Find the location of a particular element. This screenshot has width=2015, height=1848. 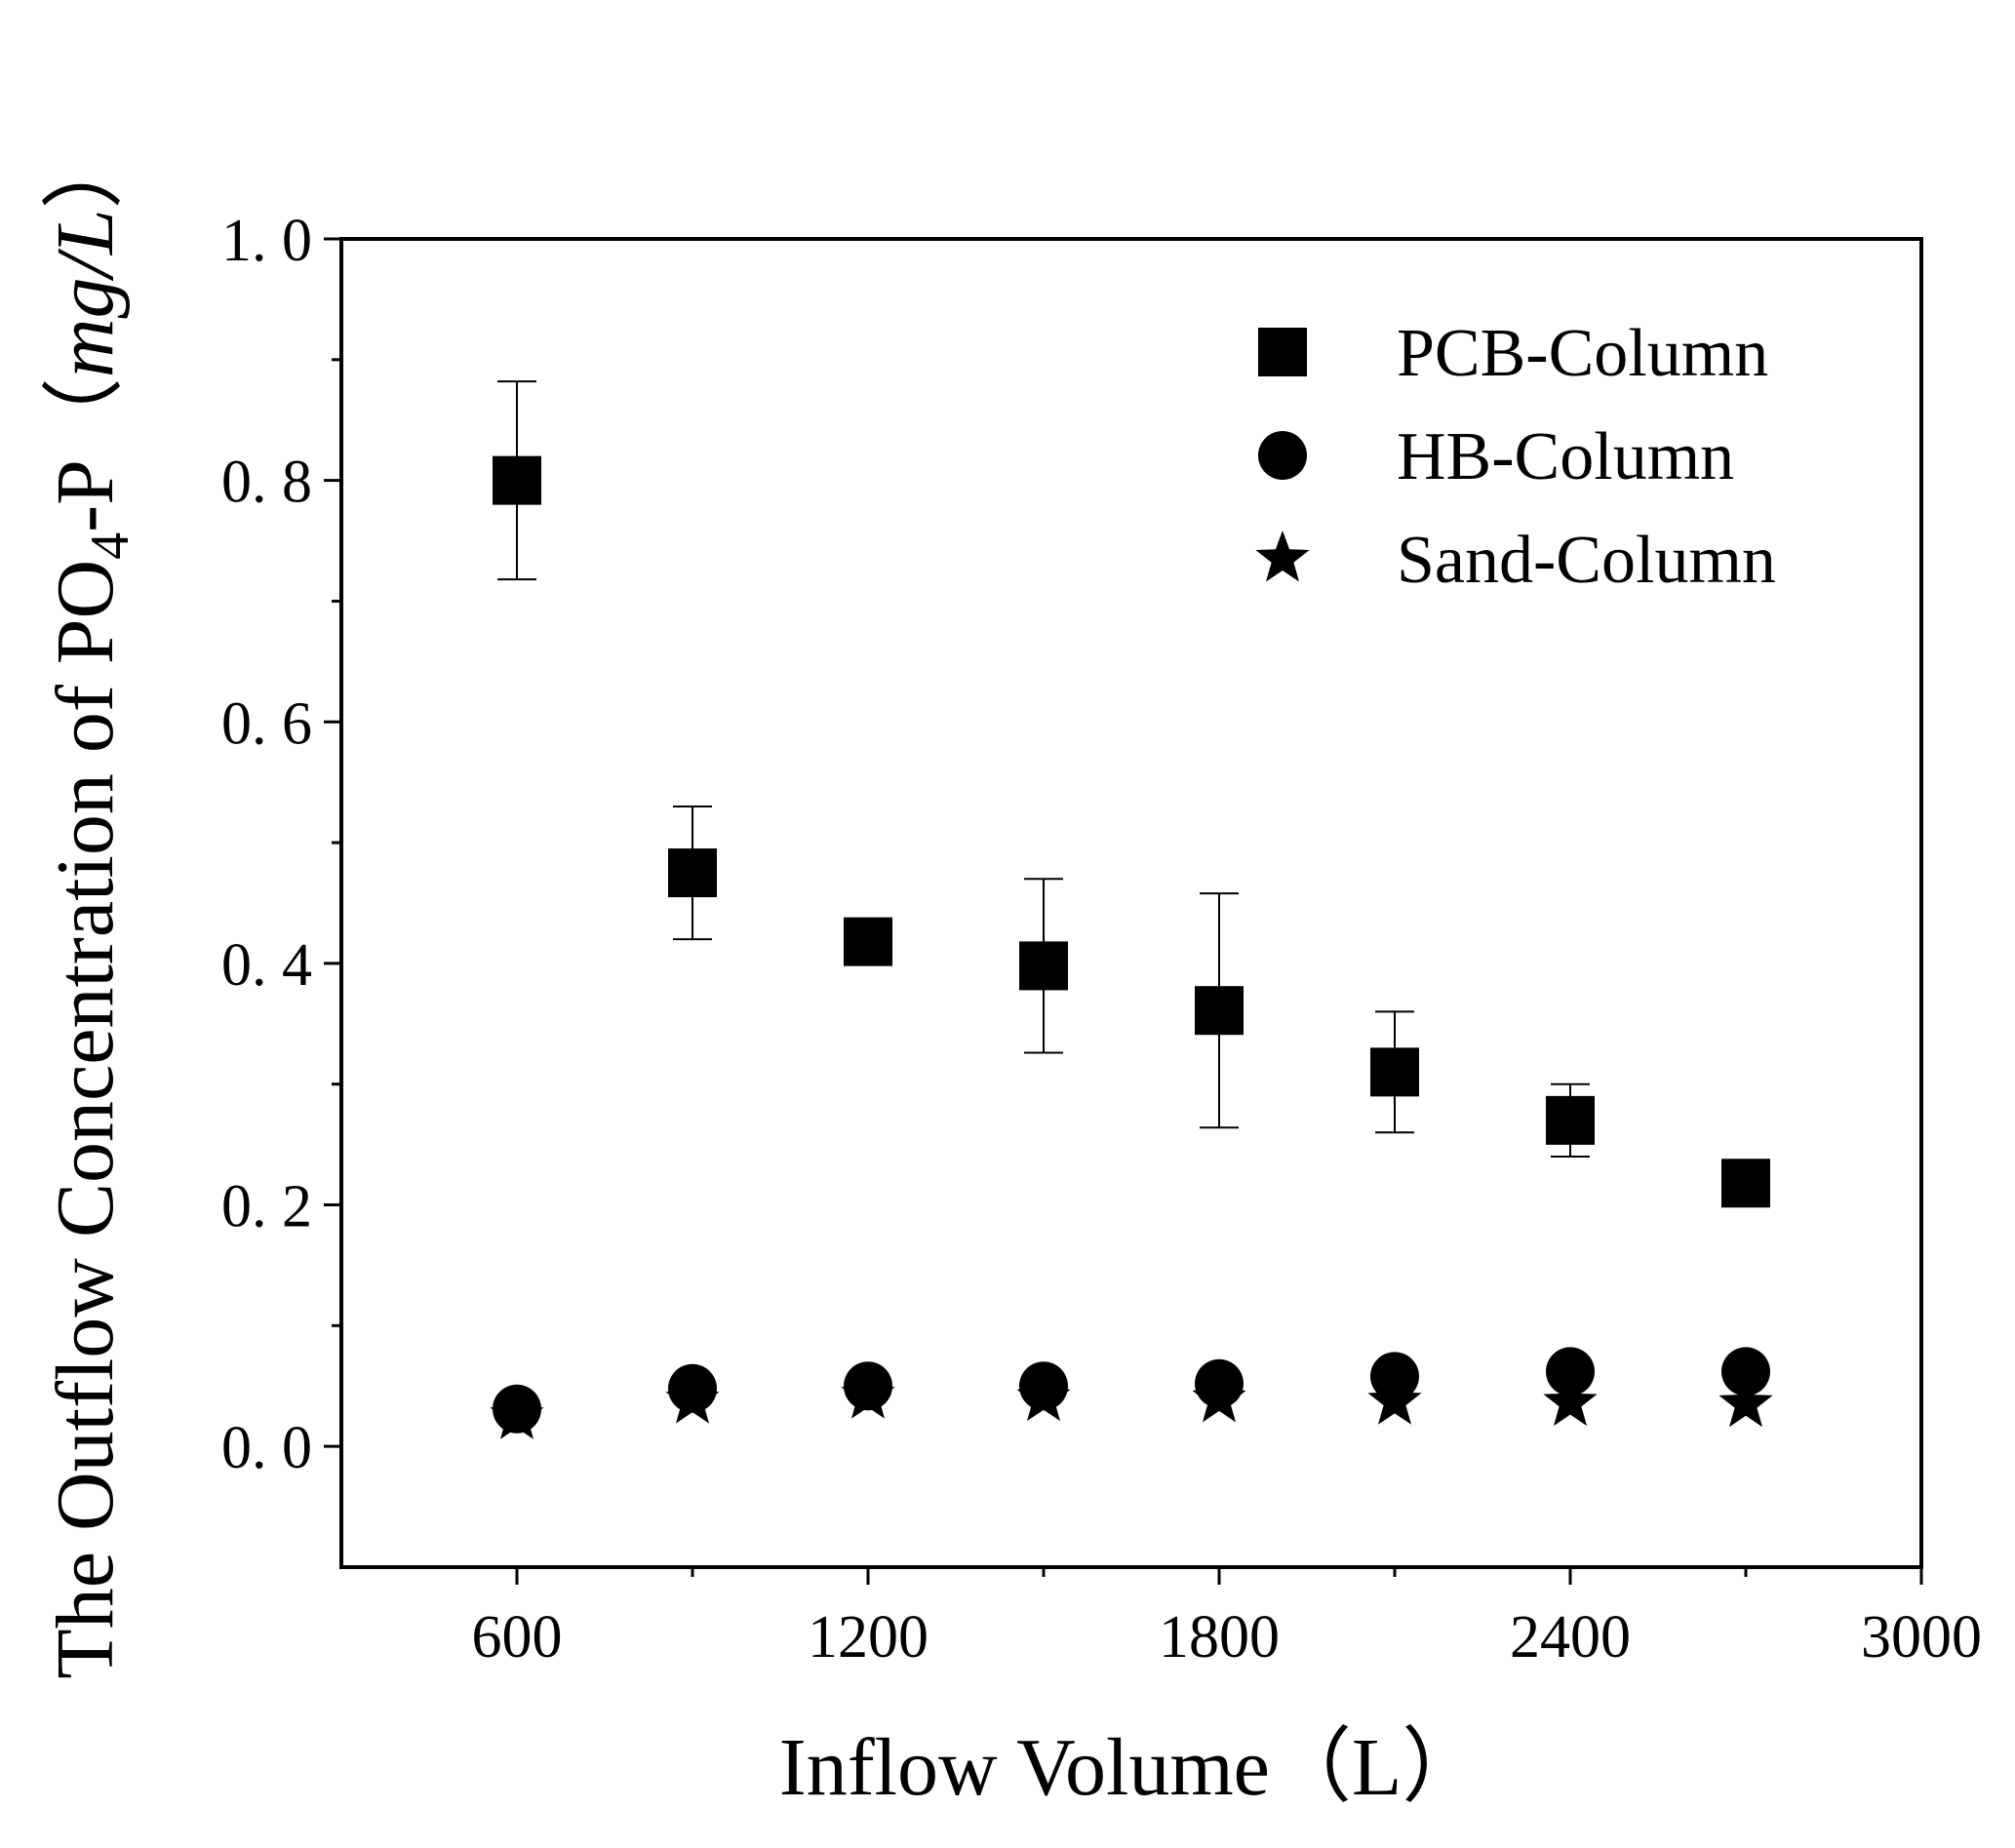

legend-marker-star is located at coordinates (1282, 556).